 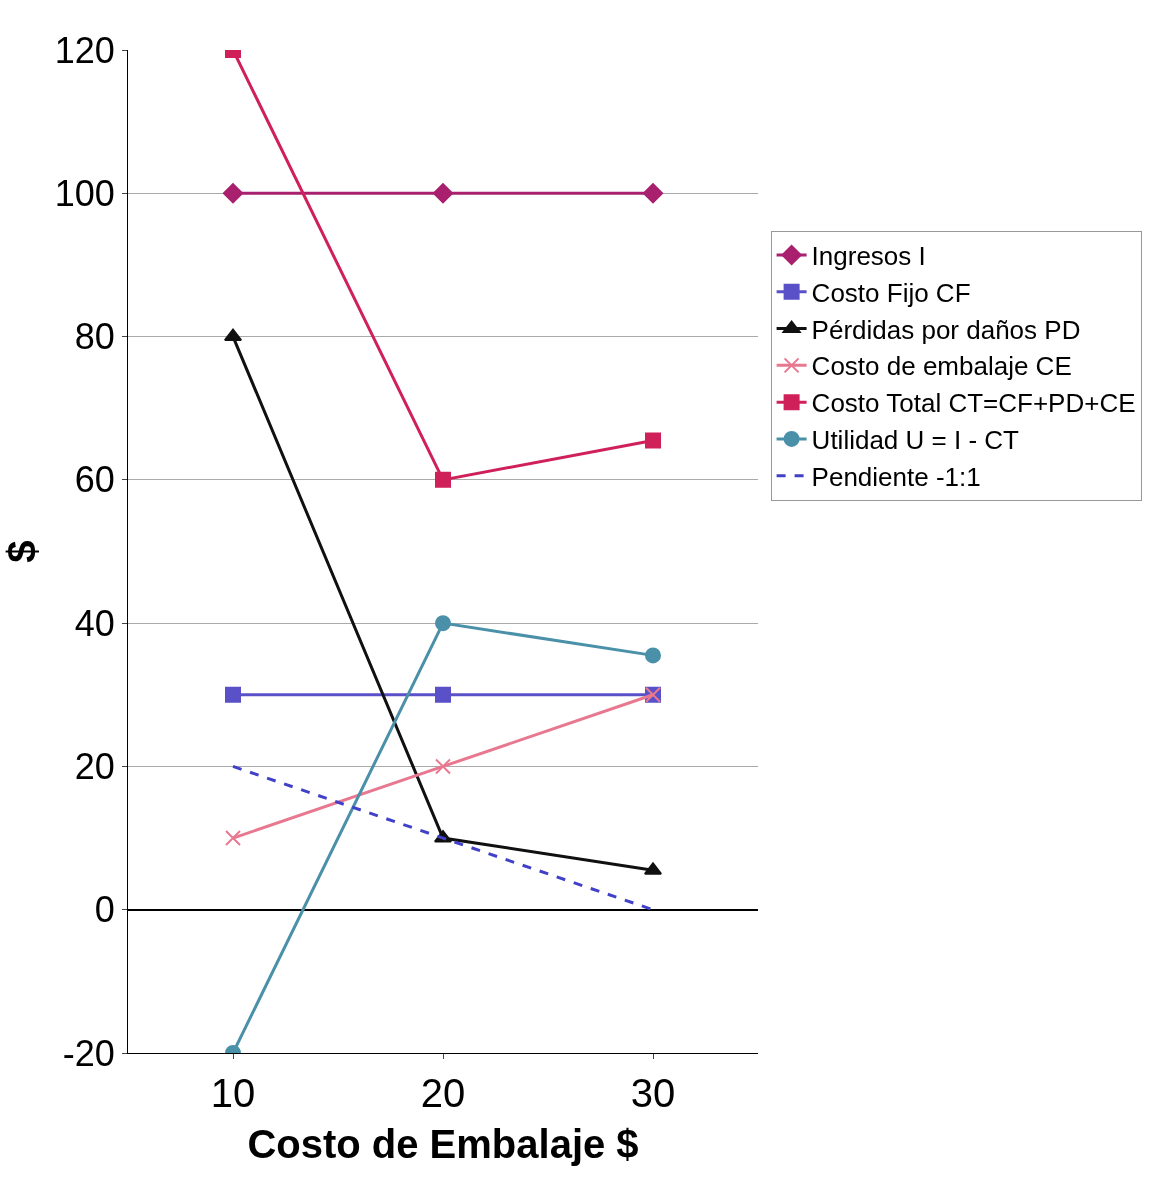 I want to click on legend-label: Ingresos I, so click(x=868, y=256).